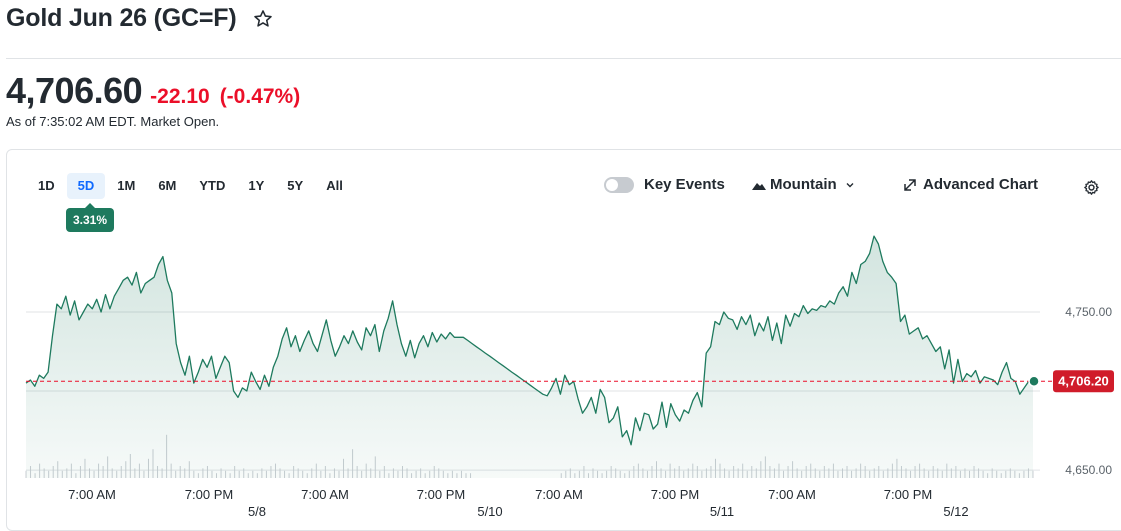  Describe the element at coordinates (295, 185) in the screenshot. I see `range-5y: 5Y` at that location.